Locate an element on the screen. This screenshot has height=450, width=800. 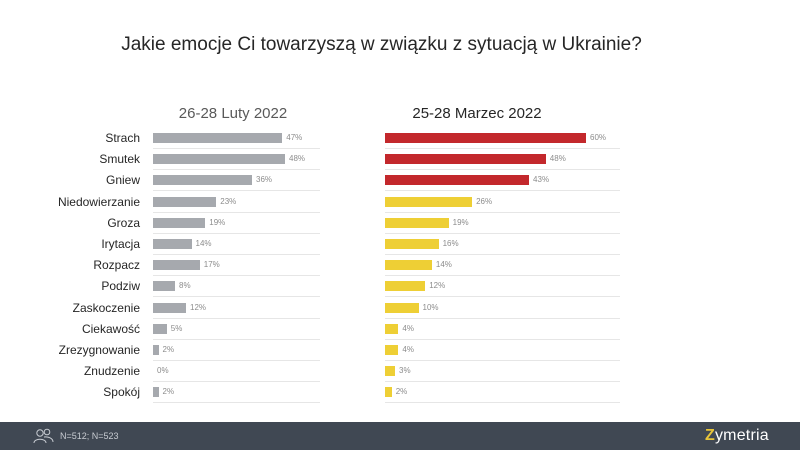
footer-bar: N=512; N=523 Zymetria is located at coordinates (400, 436).